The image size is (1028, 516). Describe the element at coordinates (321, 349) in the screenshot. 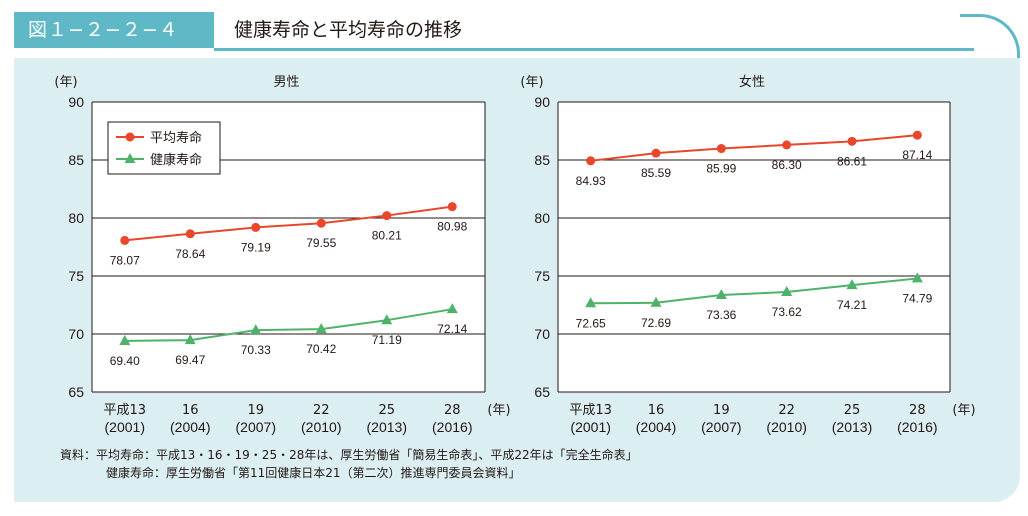

I see `data-label-healthy: 70.42` at that location.